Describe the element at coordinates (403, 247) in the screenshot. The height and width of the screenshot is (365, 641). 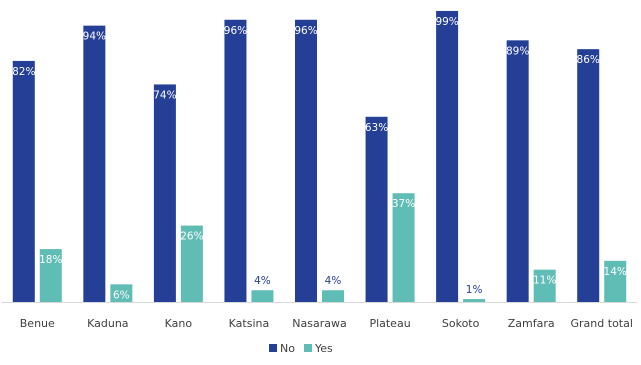
I see `bar-yes-plateau` at that location.